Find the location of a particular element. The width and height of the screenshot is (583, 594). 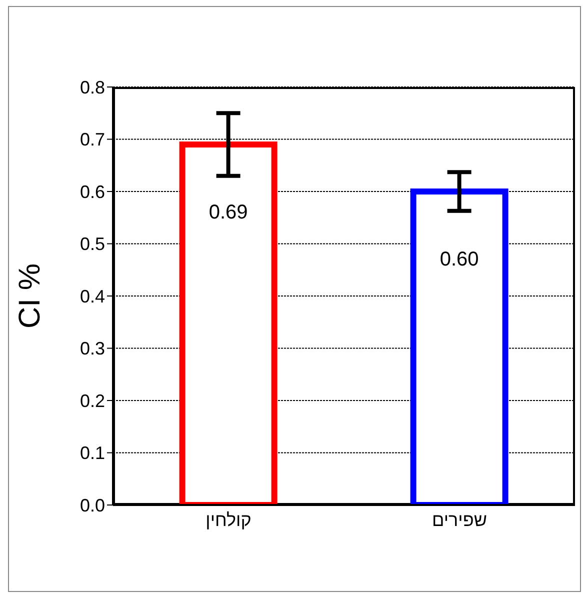

y-axis-title: CI % is located at coordinates (30, 296).